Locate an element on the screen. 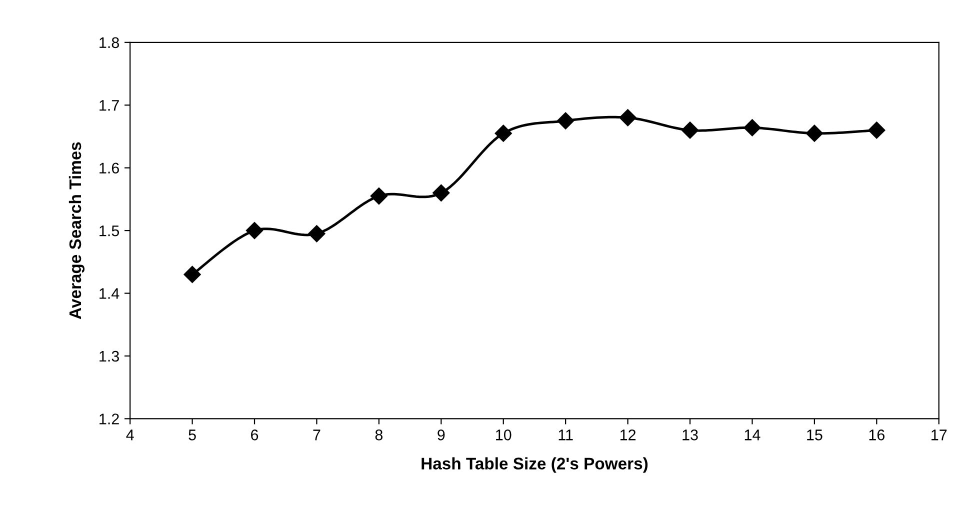 The width and height of the screenshot is (978, 530). y-tick-label: 1.7 is located at coordinates (109, 105).